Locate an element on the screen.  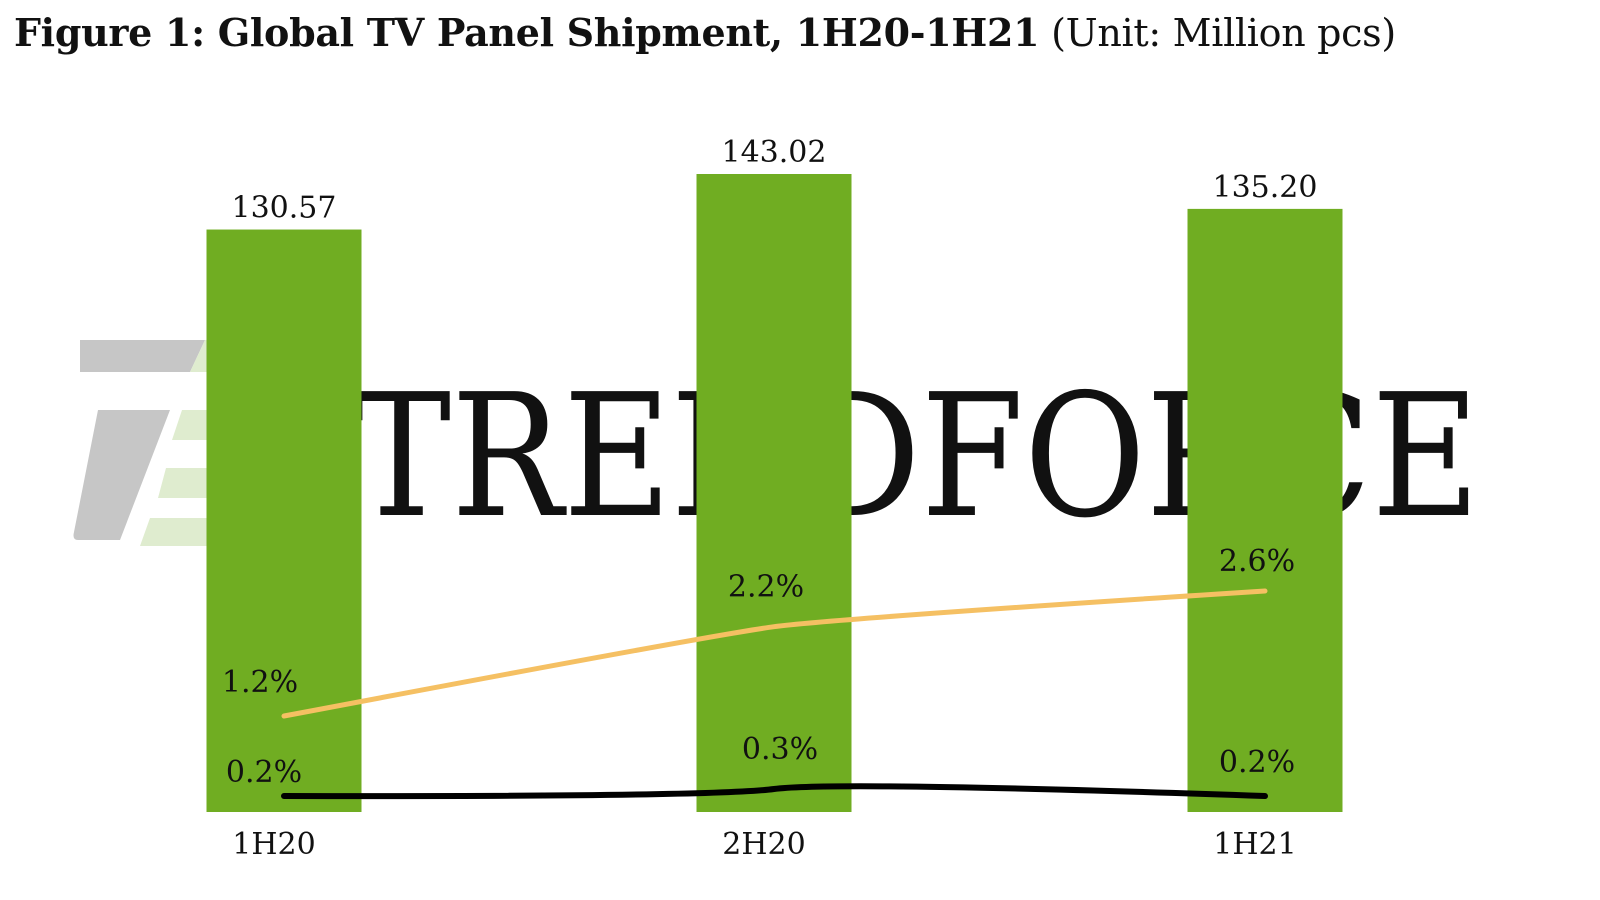
lower-line-data-label: 0.3% is located at coordinates (780, 749).